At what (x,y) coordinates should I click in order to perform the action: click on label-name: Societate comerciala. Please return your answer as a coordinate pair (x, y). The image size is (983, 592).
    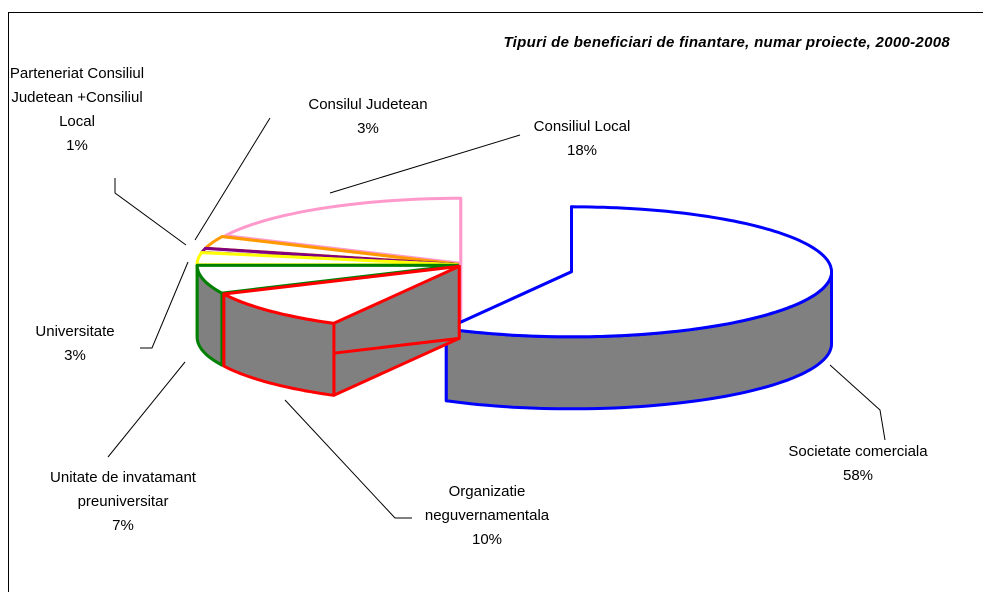
    Looking at the image, I should click on (858, 451).